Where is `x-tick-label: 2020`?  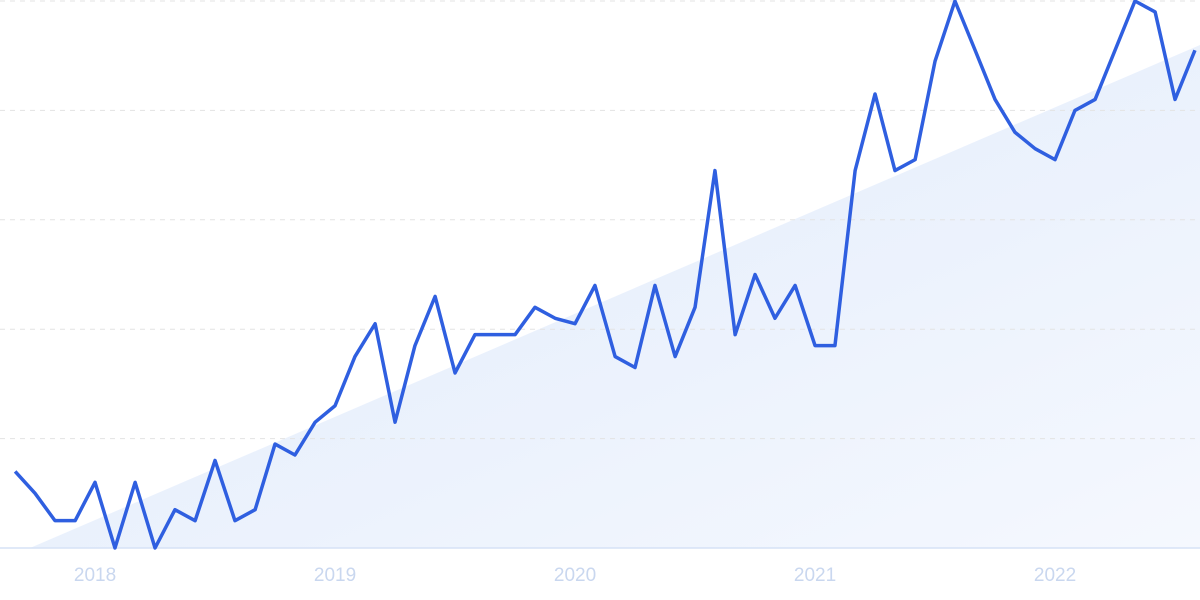 x-tick-label: 2020 is located at coordinates (575, 575).